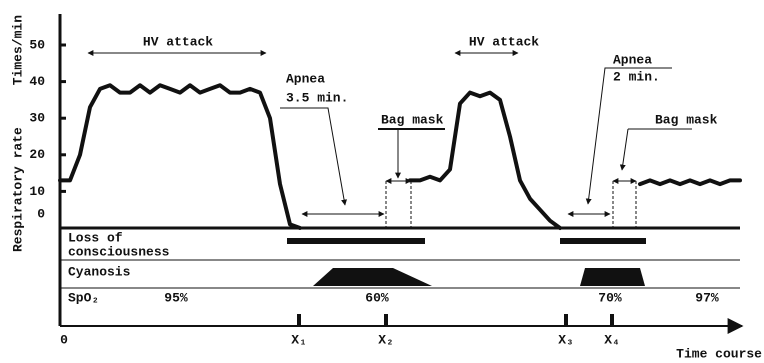 Image resolution: width=764 pixels, height=363 pixels. What do you see at coordinates (37, 81) in the screenshot?
I see `y-tick-label: 40` at bounding box center [37, 81].